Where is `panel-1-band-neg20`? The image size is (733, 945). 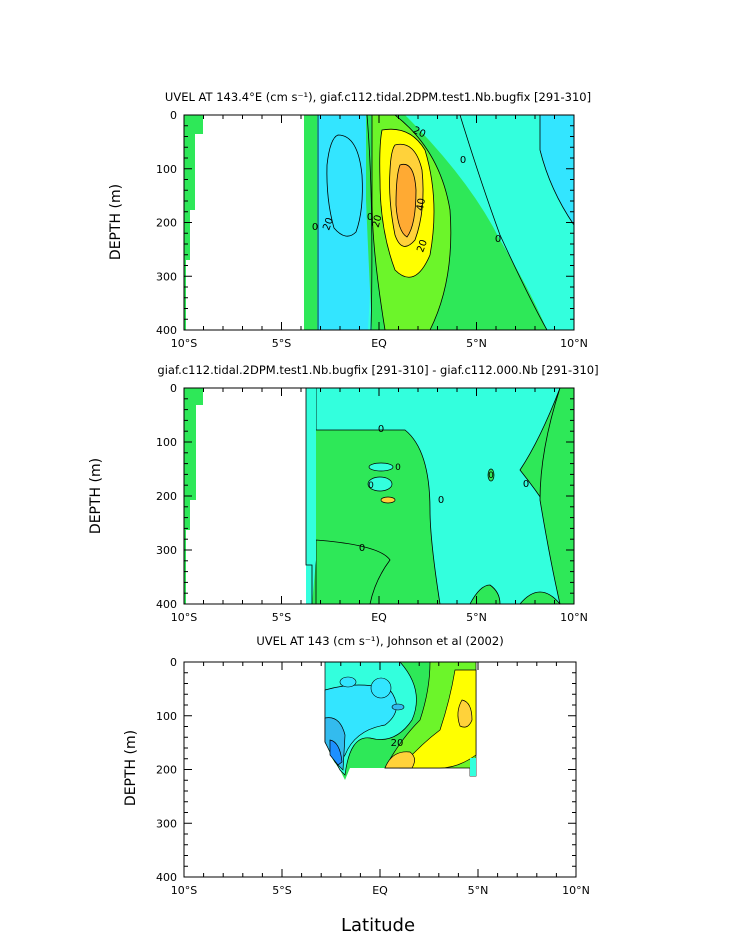
panel-1-band-neg20 is located at coordinates (344, 185).